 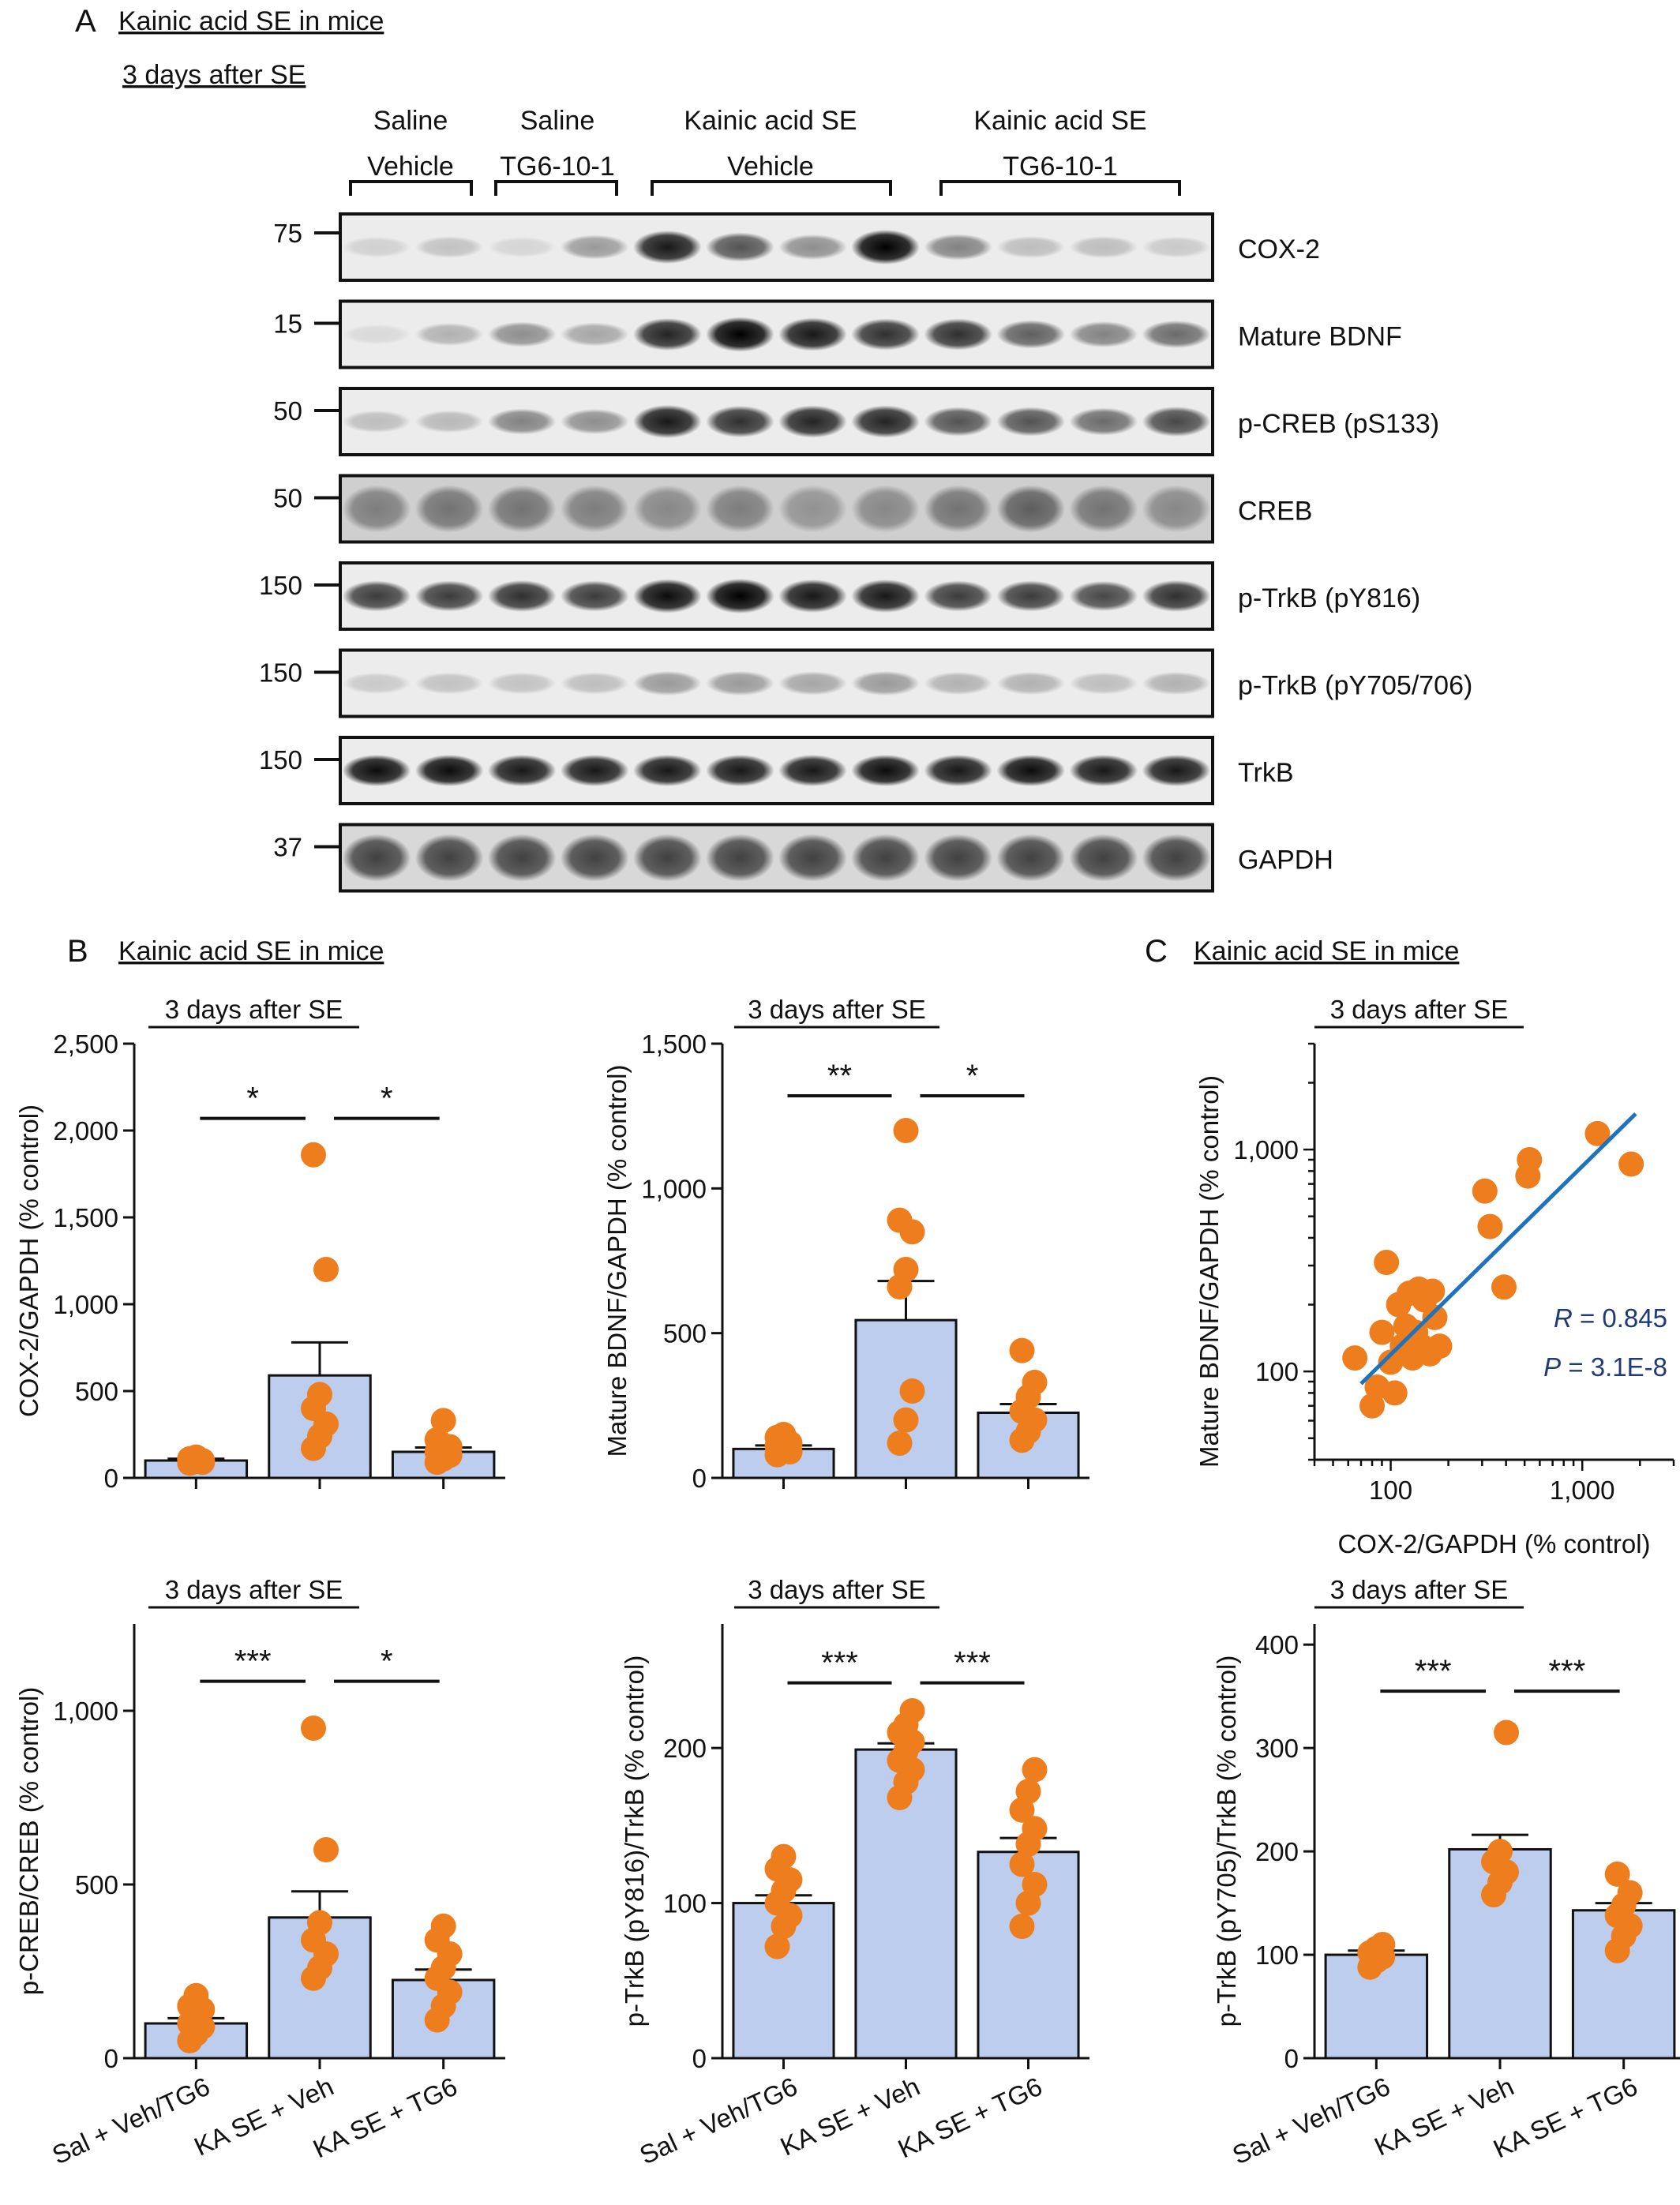 What do you see at coordinates (1620, 1318) in the screenshot?
I see `stat-value: = 0.845` at bounding box center [1620, 1318].